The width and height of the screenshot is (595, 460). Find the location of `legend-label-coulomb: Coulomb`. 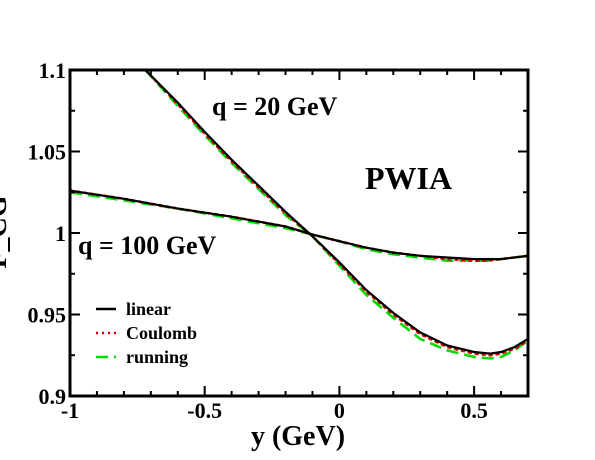

legend-label-coulomb: Coulomb is located at coordinates (161, 333).